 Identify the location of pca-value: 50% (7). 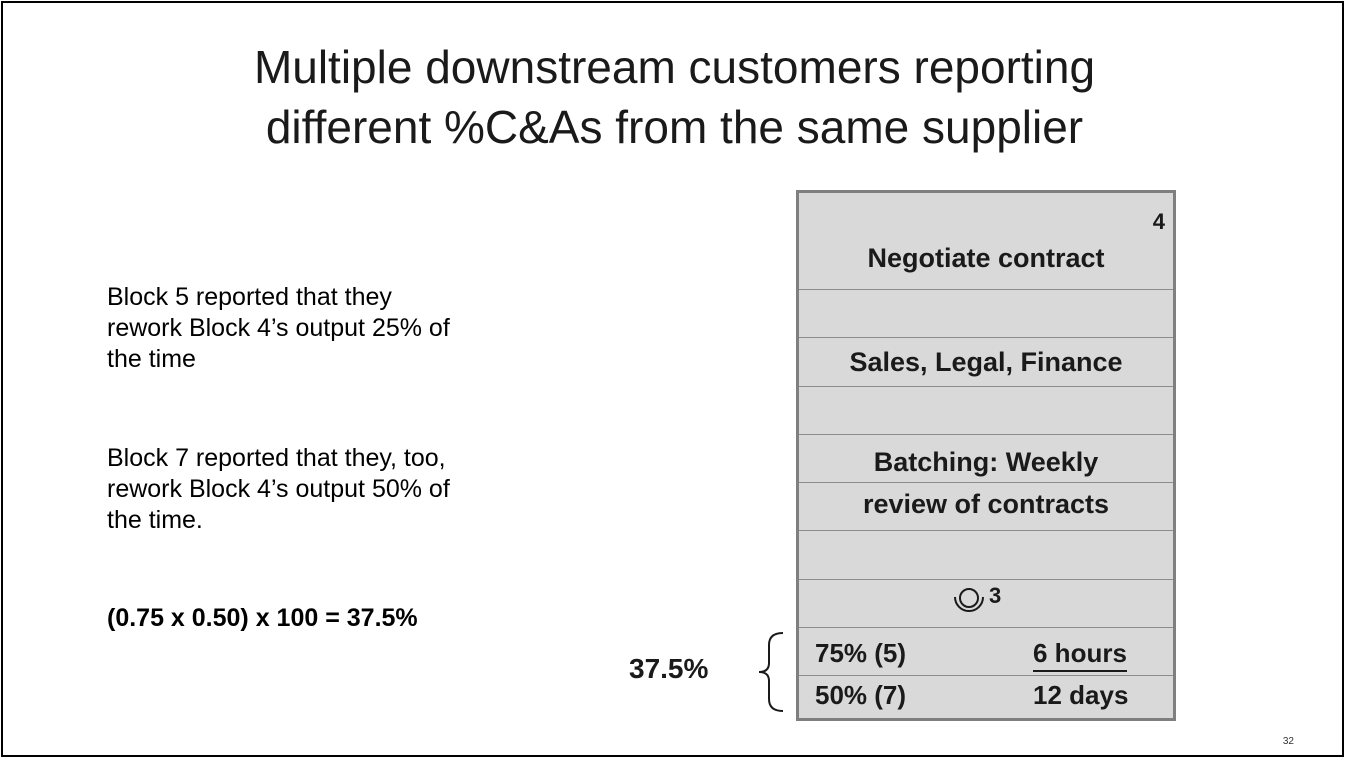
(861, 695).